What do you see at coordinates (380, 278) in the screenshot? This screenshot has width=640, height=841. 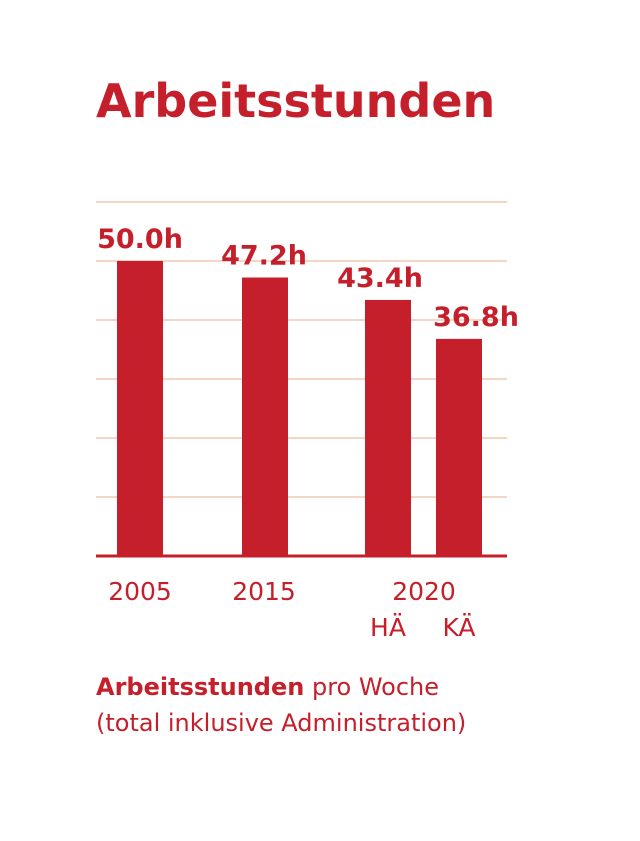 I see `value-label-2020-hä: 43.4h` at bounding box center [380, 278].